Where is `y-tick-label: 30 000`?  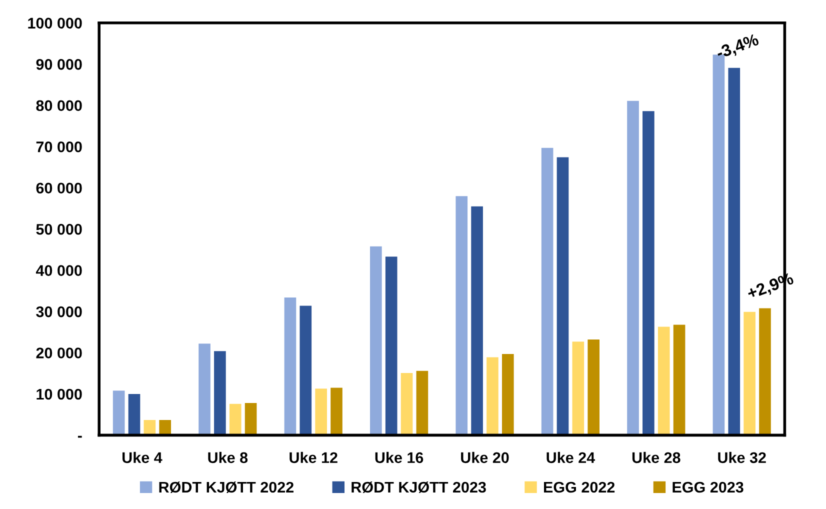
y-tick-label: 30 000 is located at coordinates (59, 312).